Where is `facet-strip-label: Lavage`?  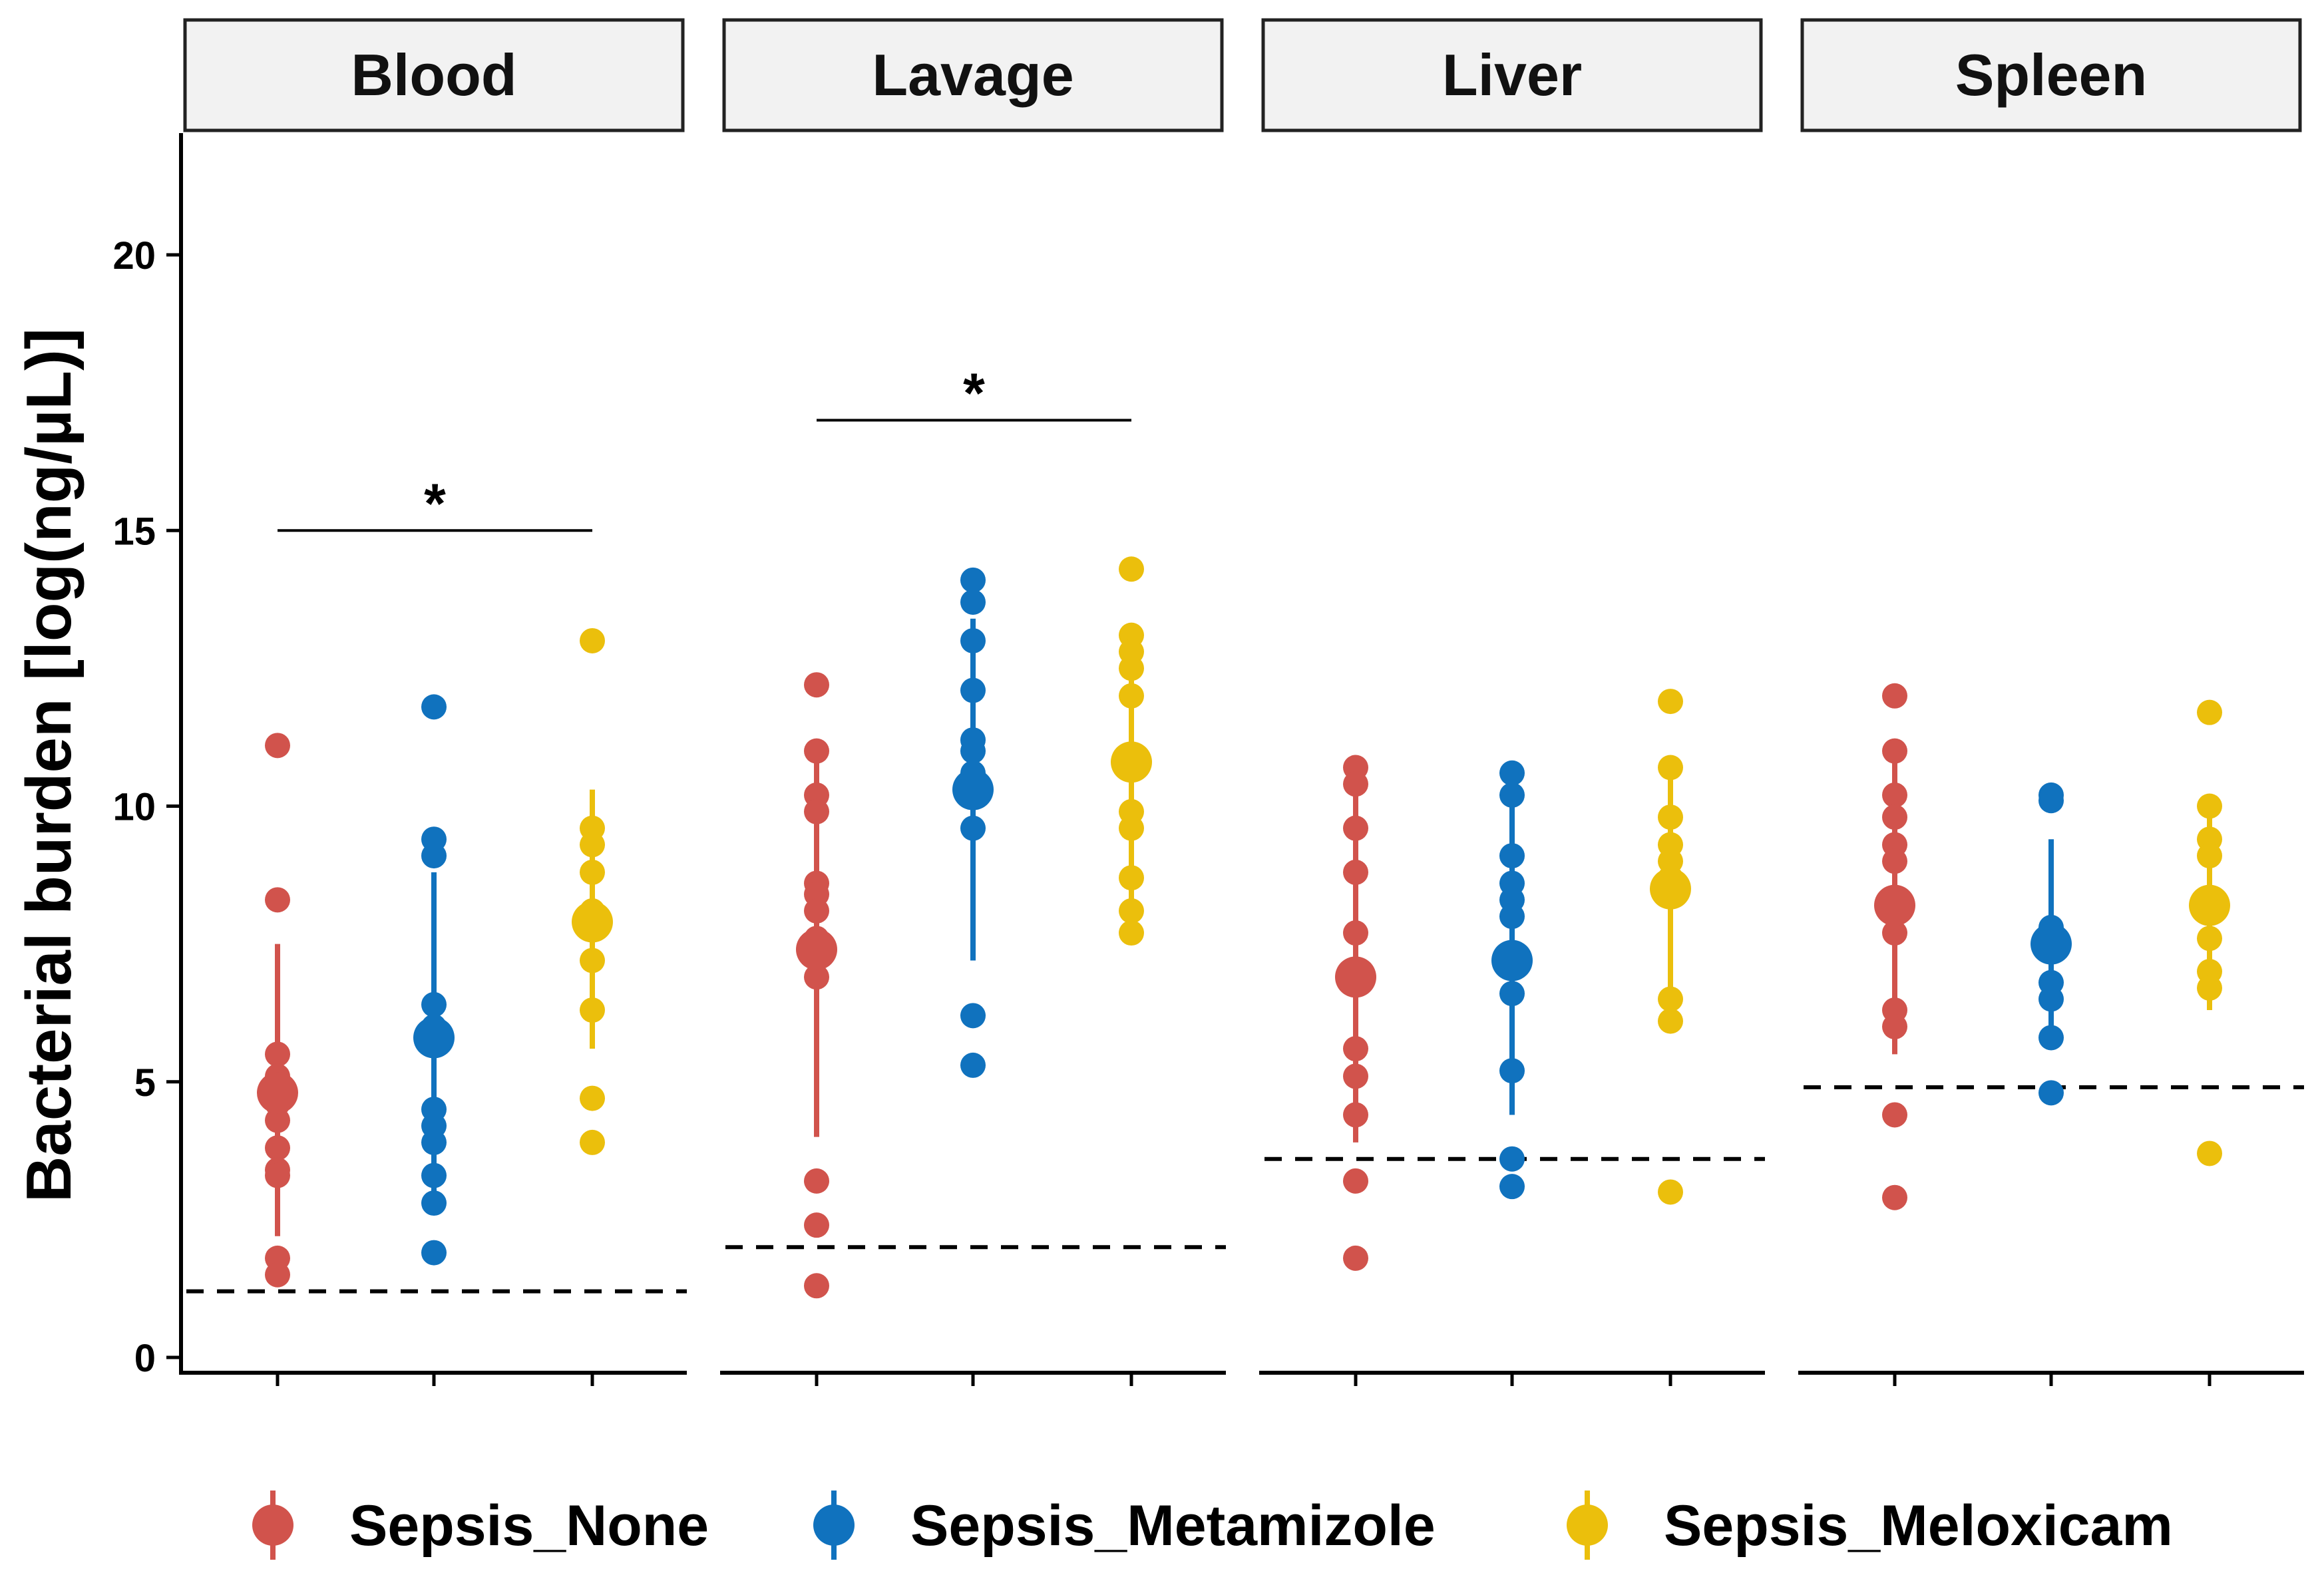
facet-strip-label: Lavage is located at coordinates (972, 75).